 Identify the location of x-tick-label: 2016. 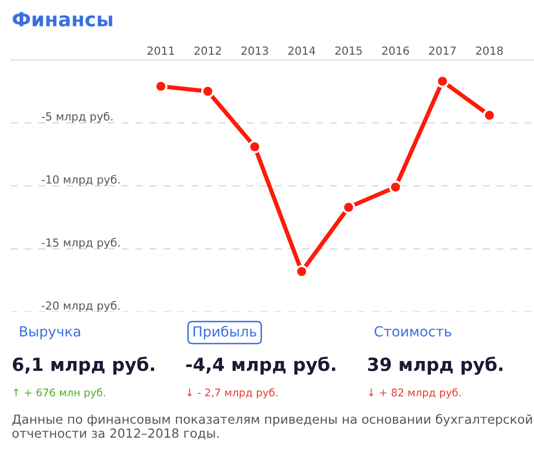
(395, 50).